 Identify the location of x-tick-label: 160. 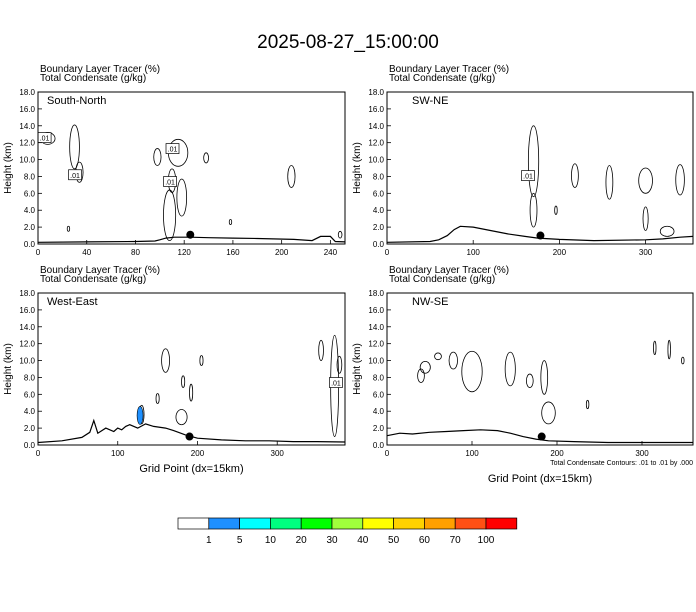
(233, 252).